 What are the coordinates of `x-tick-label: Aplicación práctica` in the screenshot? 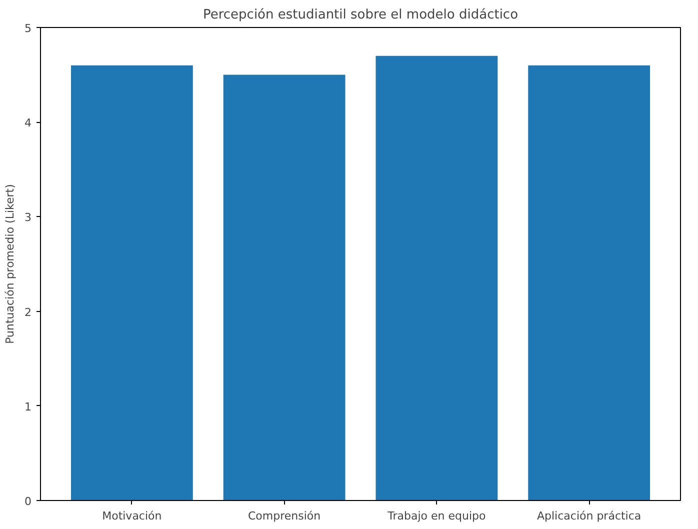 It's located at (589, 516).